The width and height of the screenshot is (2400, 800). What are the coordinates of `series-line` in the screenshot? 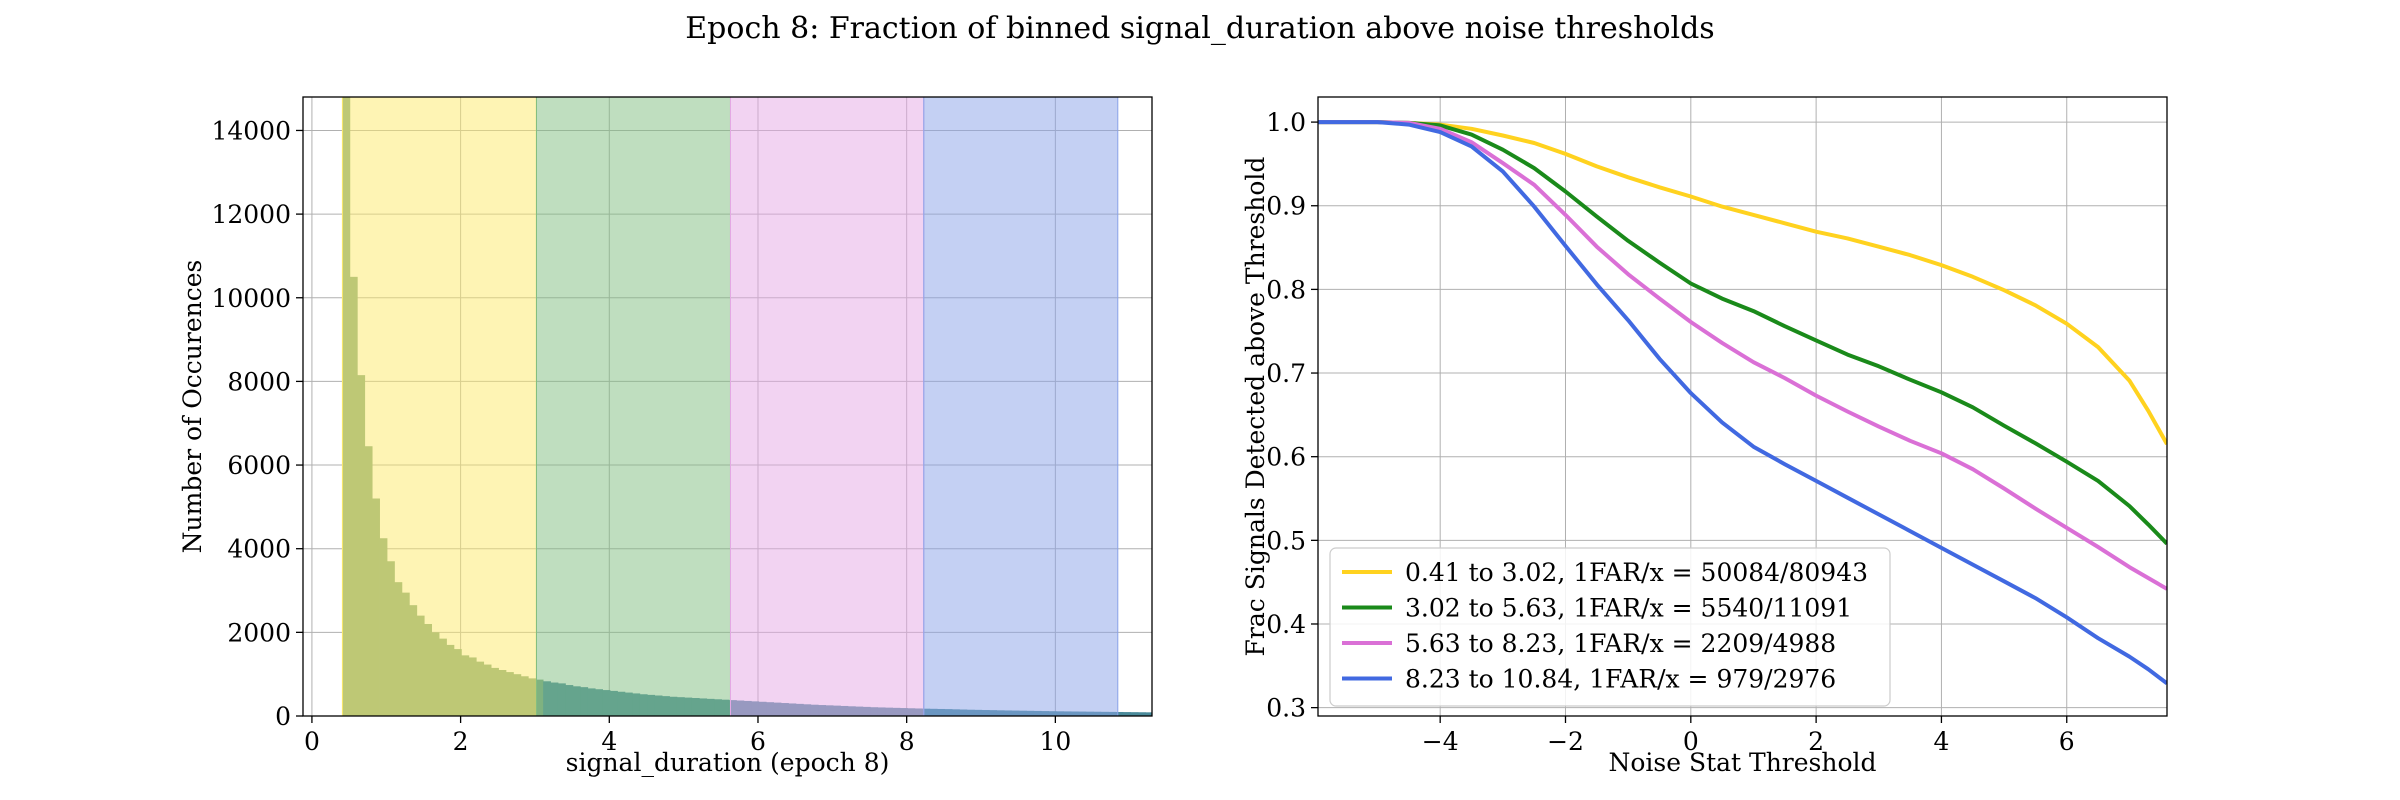 It's located at (1742, 283).